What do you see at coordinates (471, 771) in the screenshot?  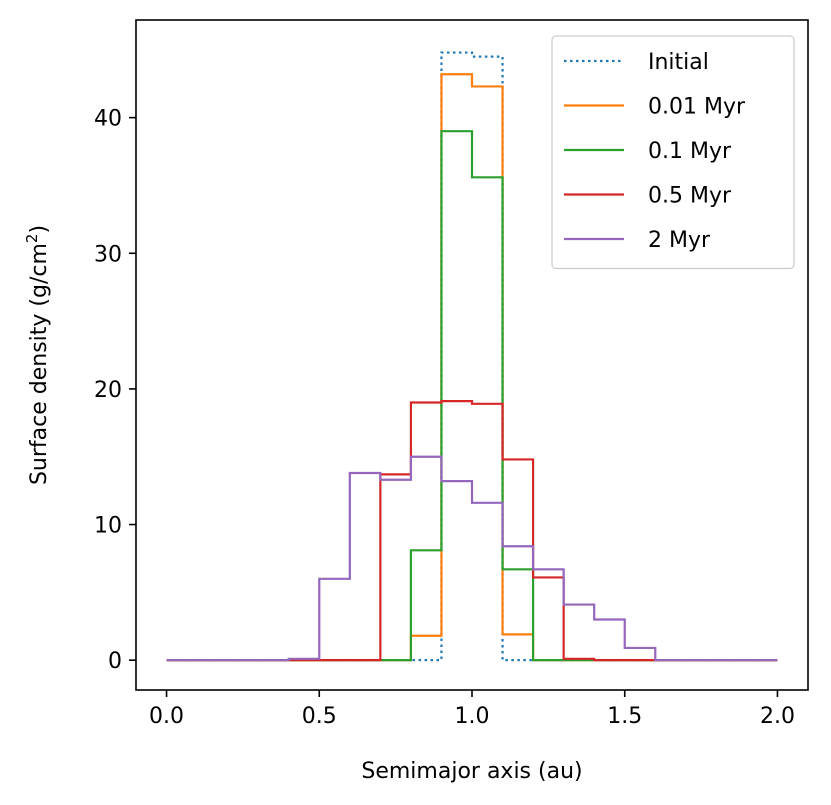 I see `x-axis-label: Semimajor axis (au)` at bounding box center [471, 771].